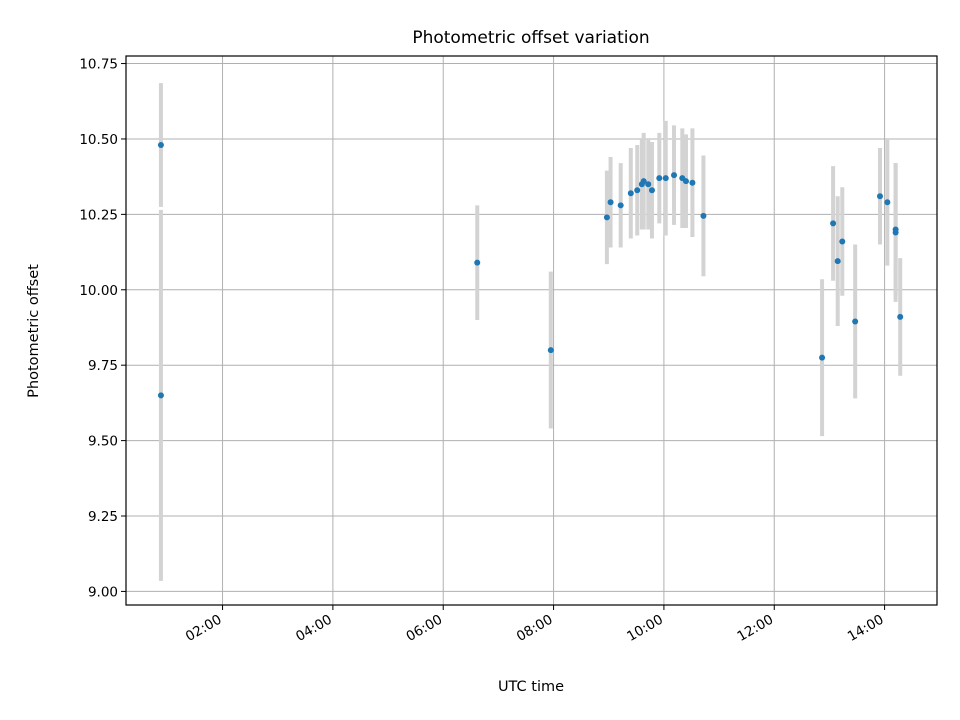  Describe the element at coordinates (531, 687) in the screenshot. I see `x-axis-label: UTC time` at that location.